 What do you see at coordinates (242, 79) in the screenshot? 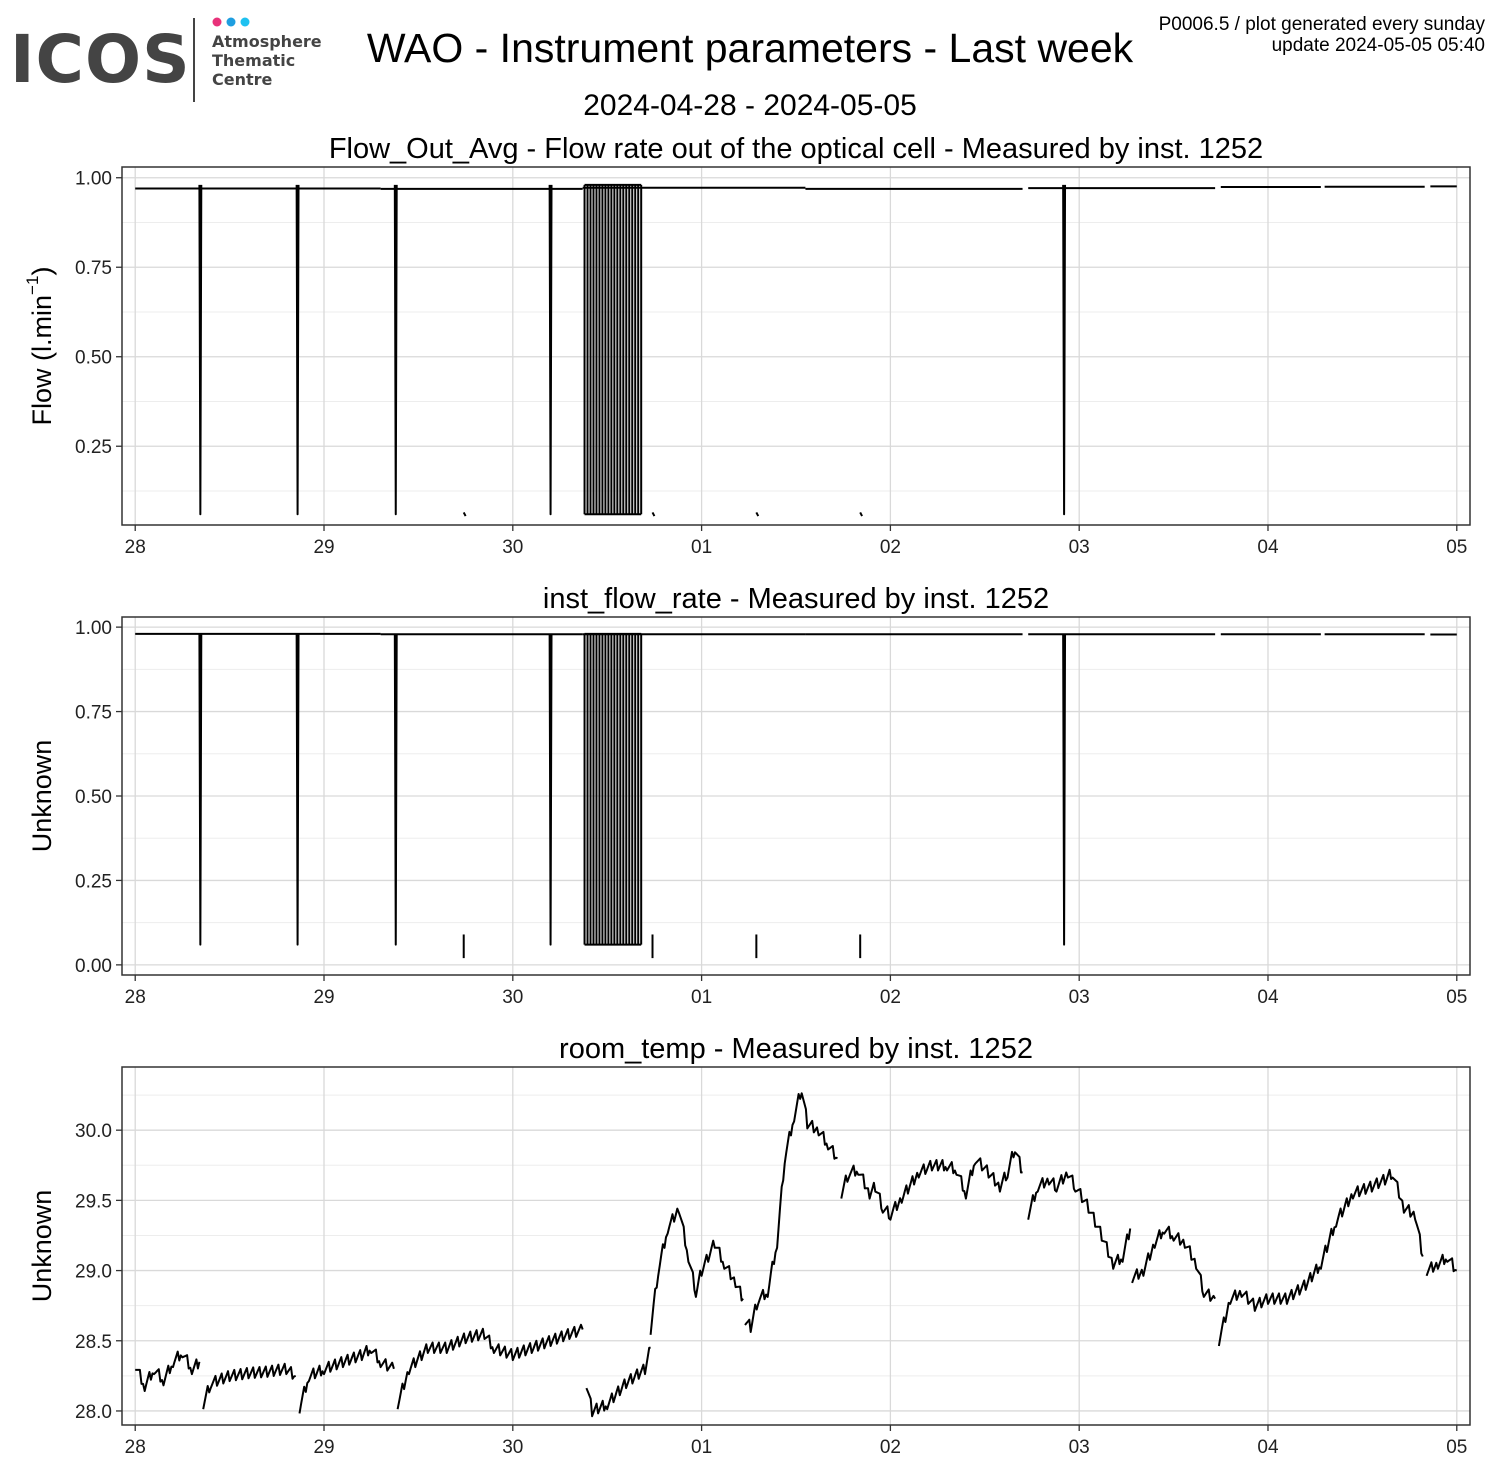
I see `logo-sub-3: Centre` at bounding box center [242, 79].